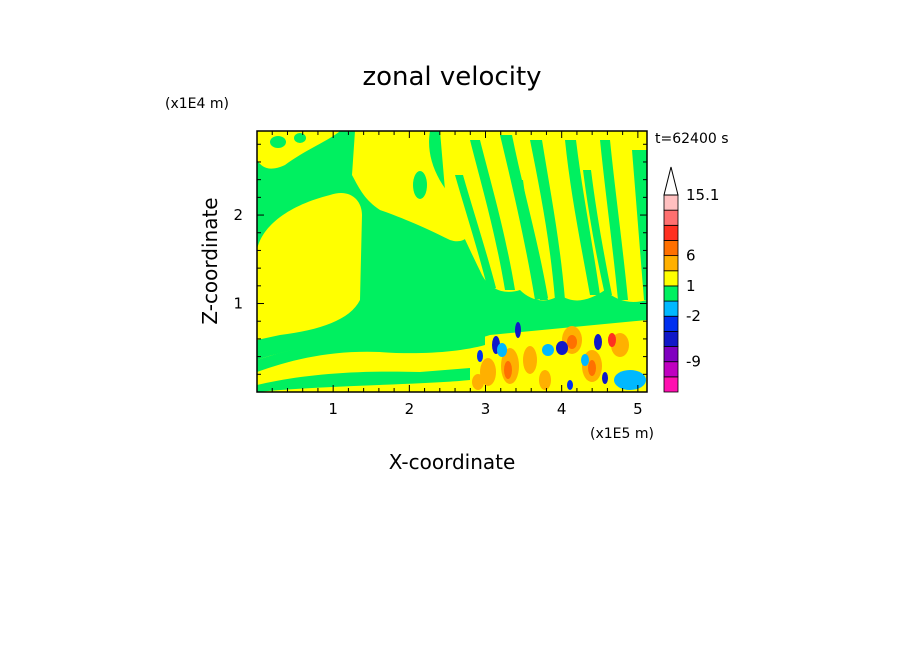  What do you see at coordinates (371, 352) in the screenshot?
I see `field-band-lower` at bounding box center [371, 352].